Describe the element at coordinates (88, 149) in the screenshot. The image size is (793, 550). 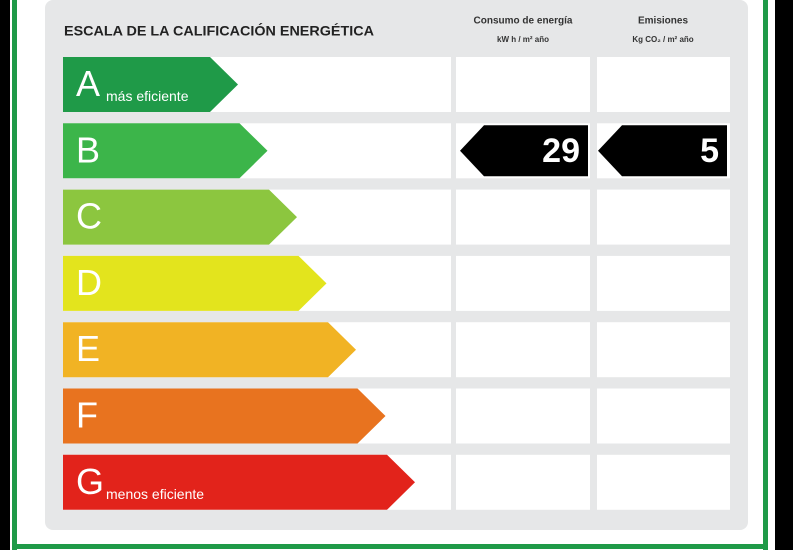
I see `rating-letter: B` at that location.